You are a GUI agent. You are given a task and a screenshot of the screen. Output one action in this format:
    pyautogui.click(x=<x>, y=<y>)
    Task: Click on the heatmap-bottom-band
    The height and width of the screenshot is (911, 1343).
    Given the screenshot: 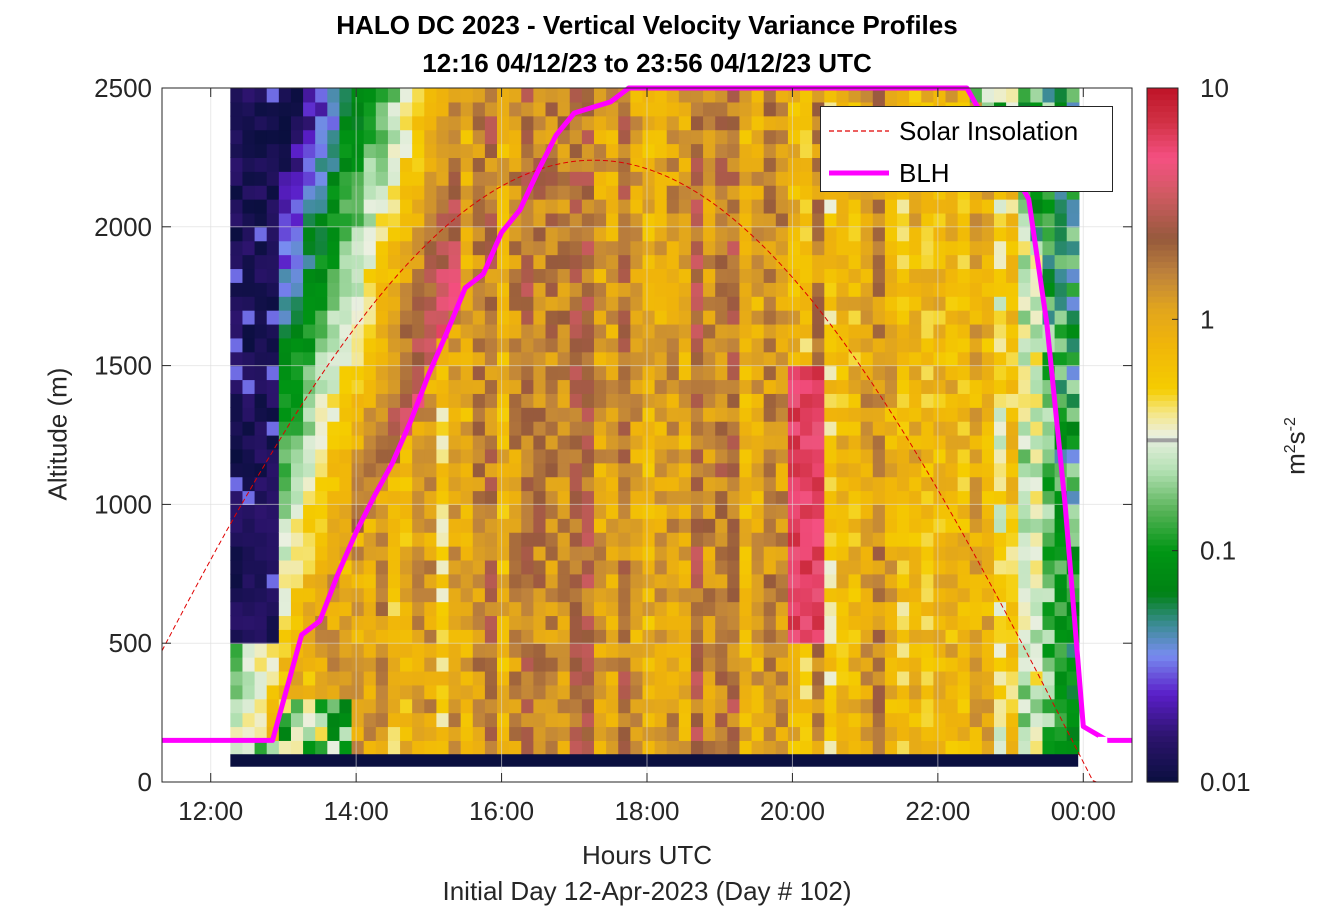 What is the action you would take?
    pyautogui.click(x=654, y=760)
    